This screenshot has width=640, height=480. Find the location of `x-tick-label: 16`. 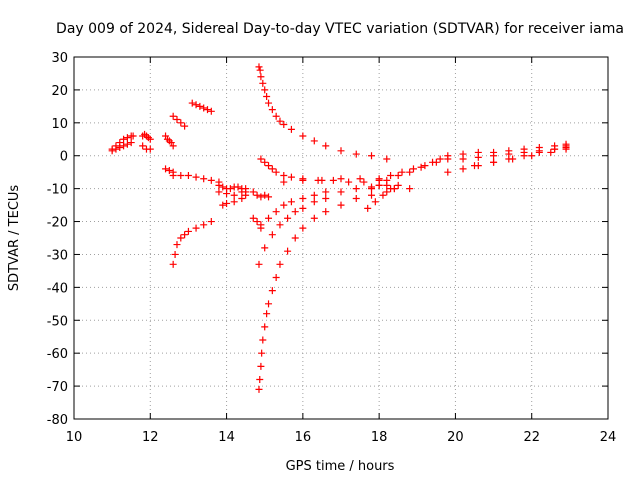

x-tick-label: 16 is located at coordinates (303, 437).